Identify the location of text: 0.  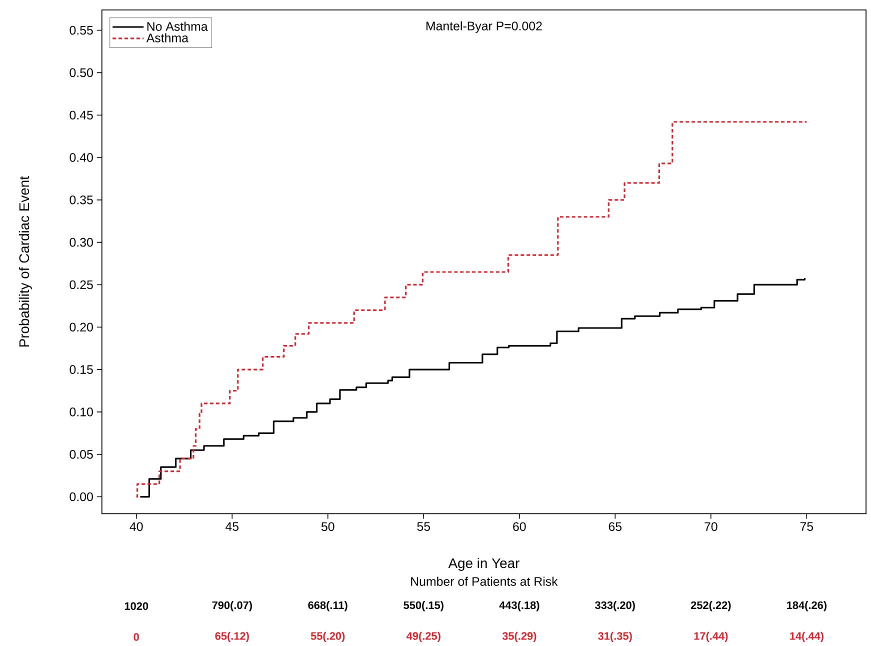
(136, 637).